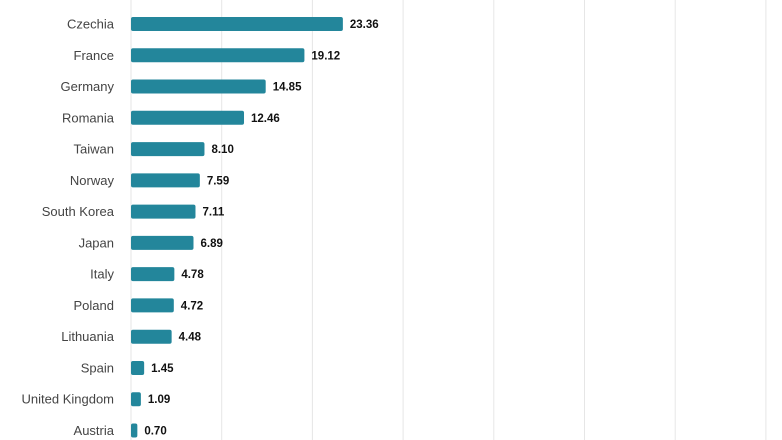  Describe the element at coordinates (78, 211) in the screenshot. I see `category-label: South Korea` at that location.